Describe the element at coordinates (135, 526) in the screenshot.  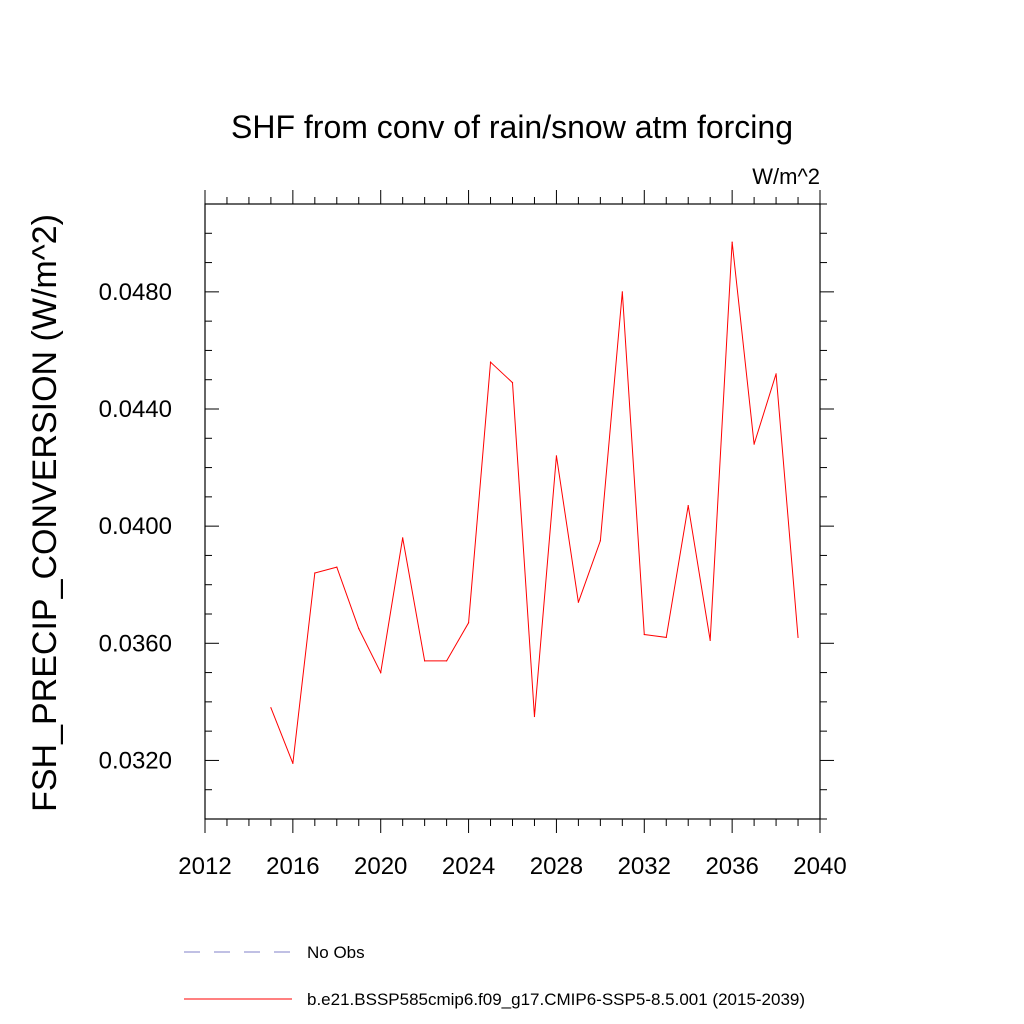
I see `y-tick-label: 0.0400` at that location.